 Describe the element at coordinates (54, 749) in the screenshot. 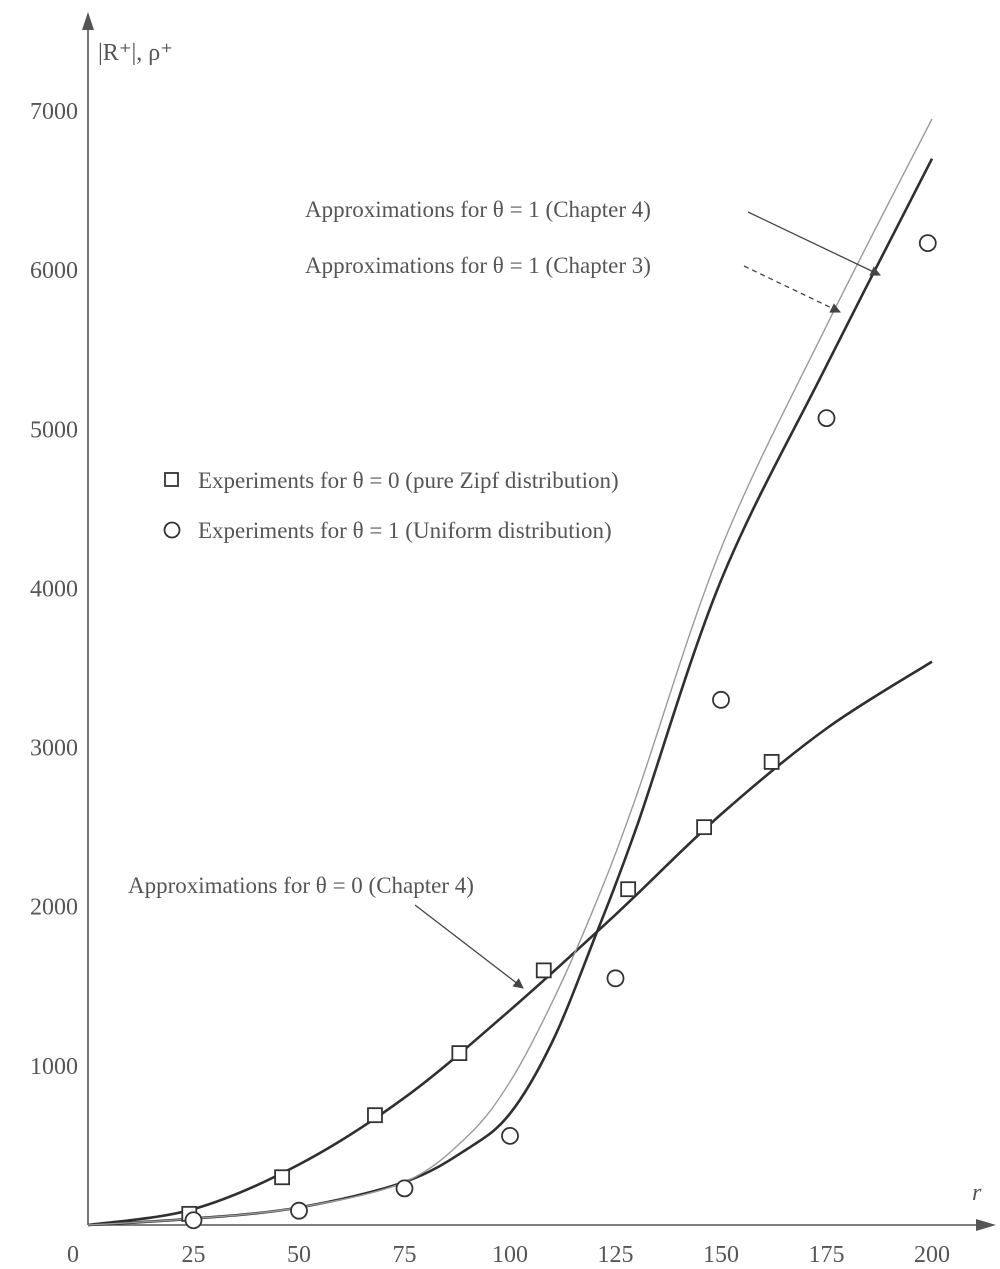

I see `y-tick-label: 3000` at that location.